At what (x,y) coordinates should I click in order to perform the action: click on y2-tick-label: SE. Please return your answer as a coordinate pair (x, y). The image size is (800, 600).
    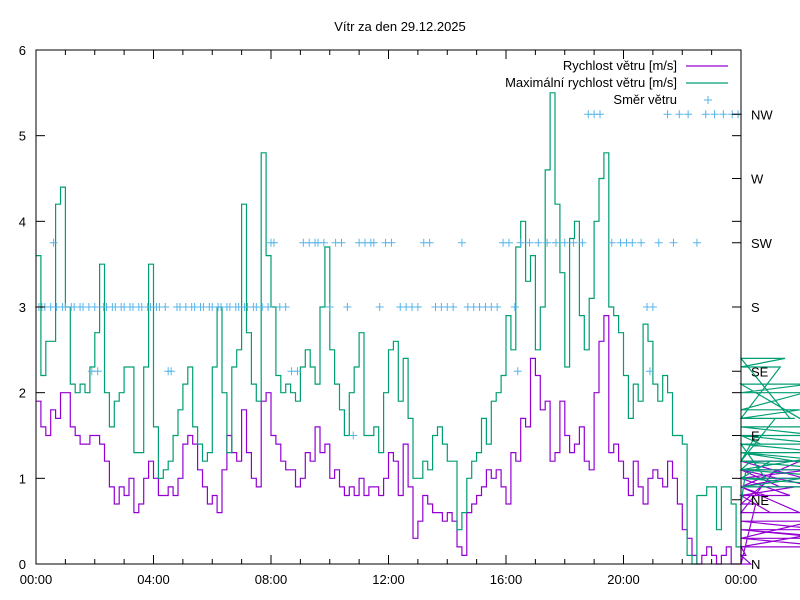
    Looking at the image, I should click on (760, 371).